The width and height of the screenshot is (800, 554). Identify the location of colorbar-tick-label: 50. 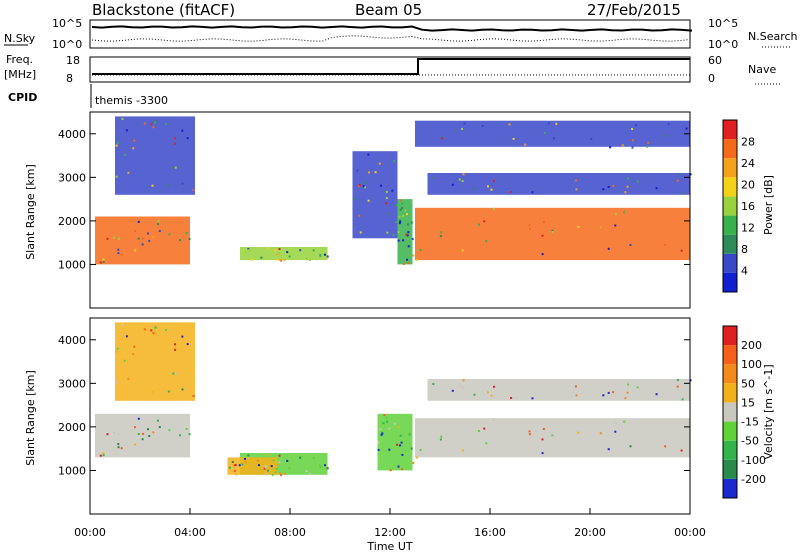
(748, 383).